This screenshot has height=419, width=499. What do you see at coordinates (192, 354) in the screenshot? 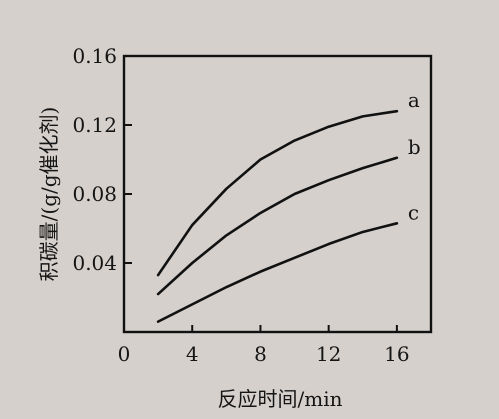
I see `x-tick-label: 4` at bounding box center [192, 354].